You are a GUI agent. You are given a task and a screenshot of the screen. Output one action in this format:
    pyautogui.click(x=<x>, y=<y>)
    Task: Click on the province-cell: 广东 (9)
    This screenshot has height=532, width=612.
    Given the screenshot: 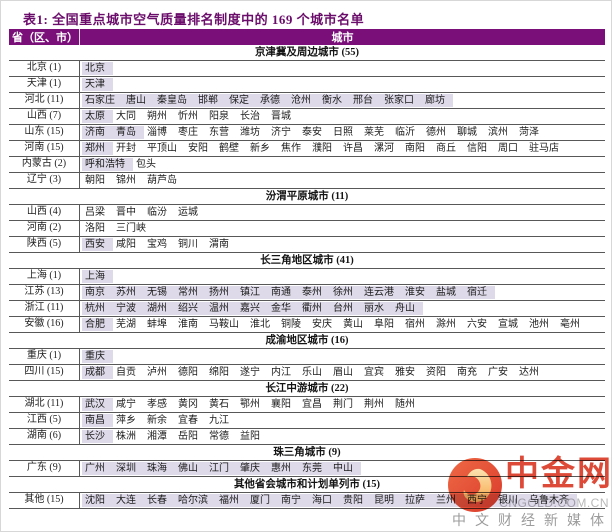 What is the action you would take?
    pyautogui.click(x=44, y=468)
    